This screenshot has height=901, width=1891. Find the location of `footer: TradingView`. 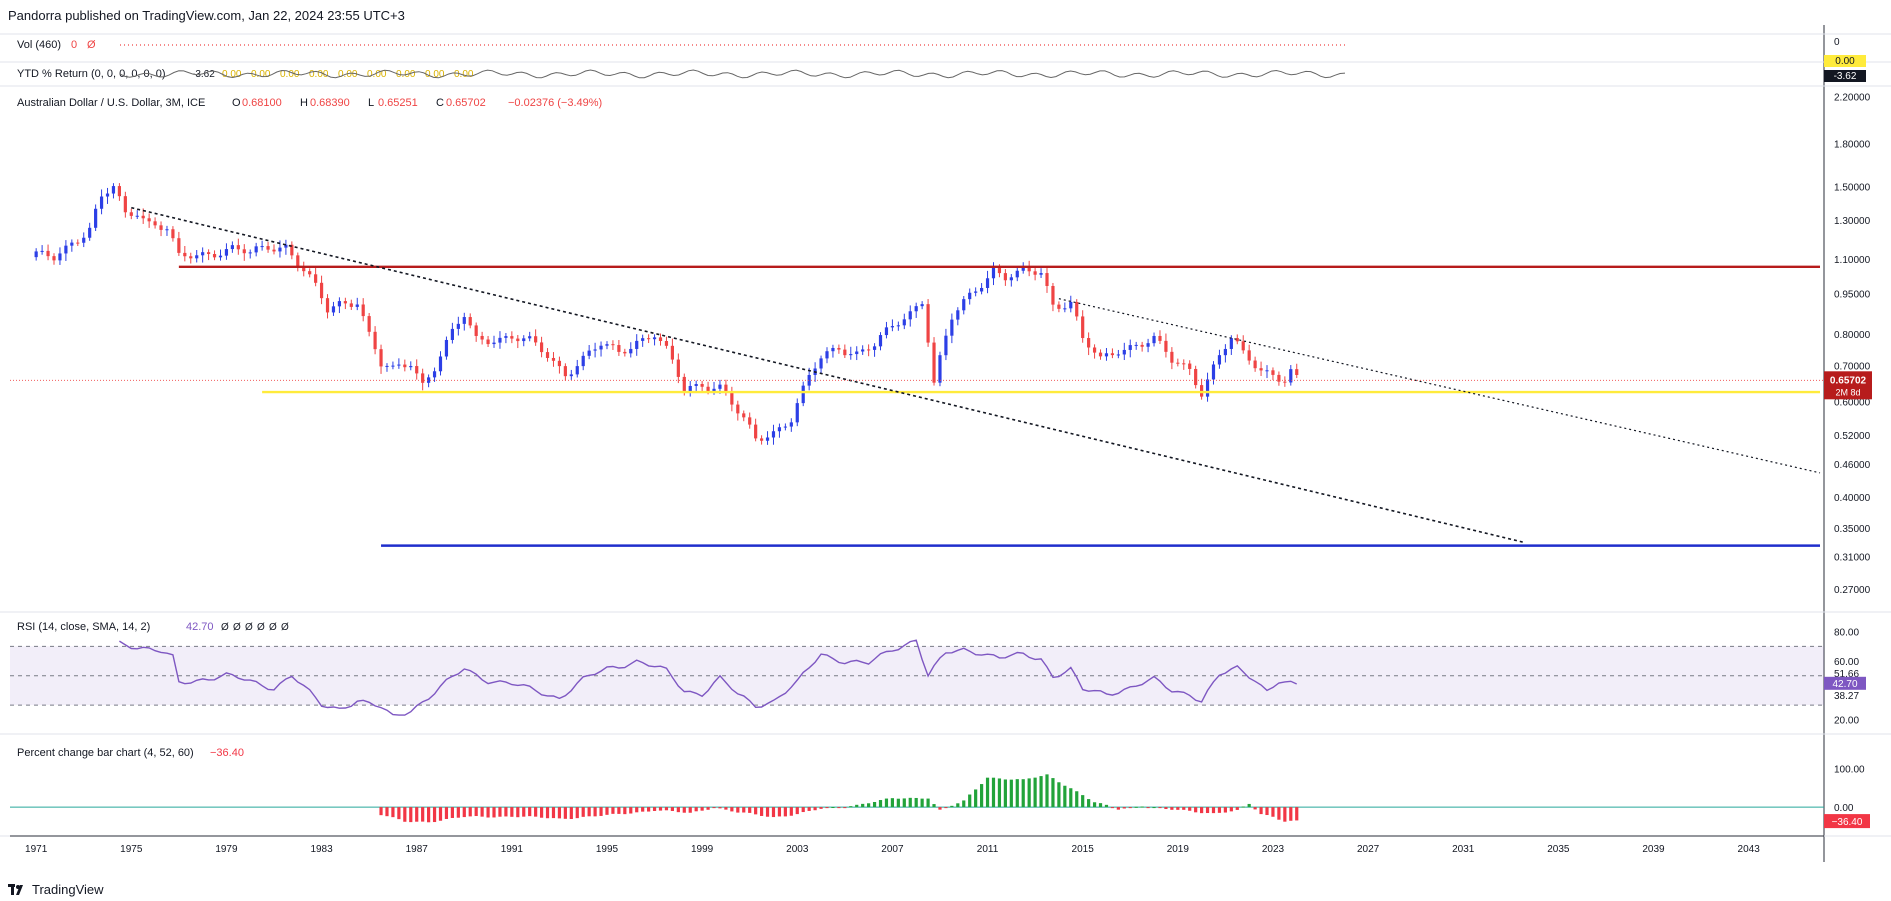

footer: TradingView is located at coordinates (56, 889).